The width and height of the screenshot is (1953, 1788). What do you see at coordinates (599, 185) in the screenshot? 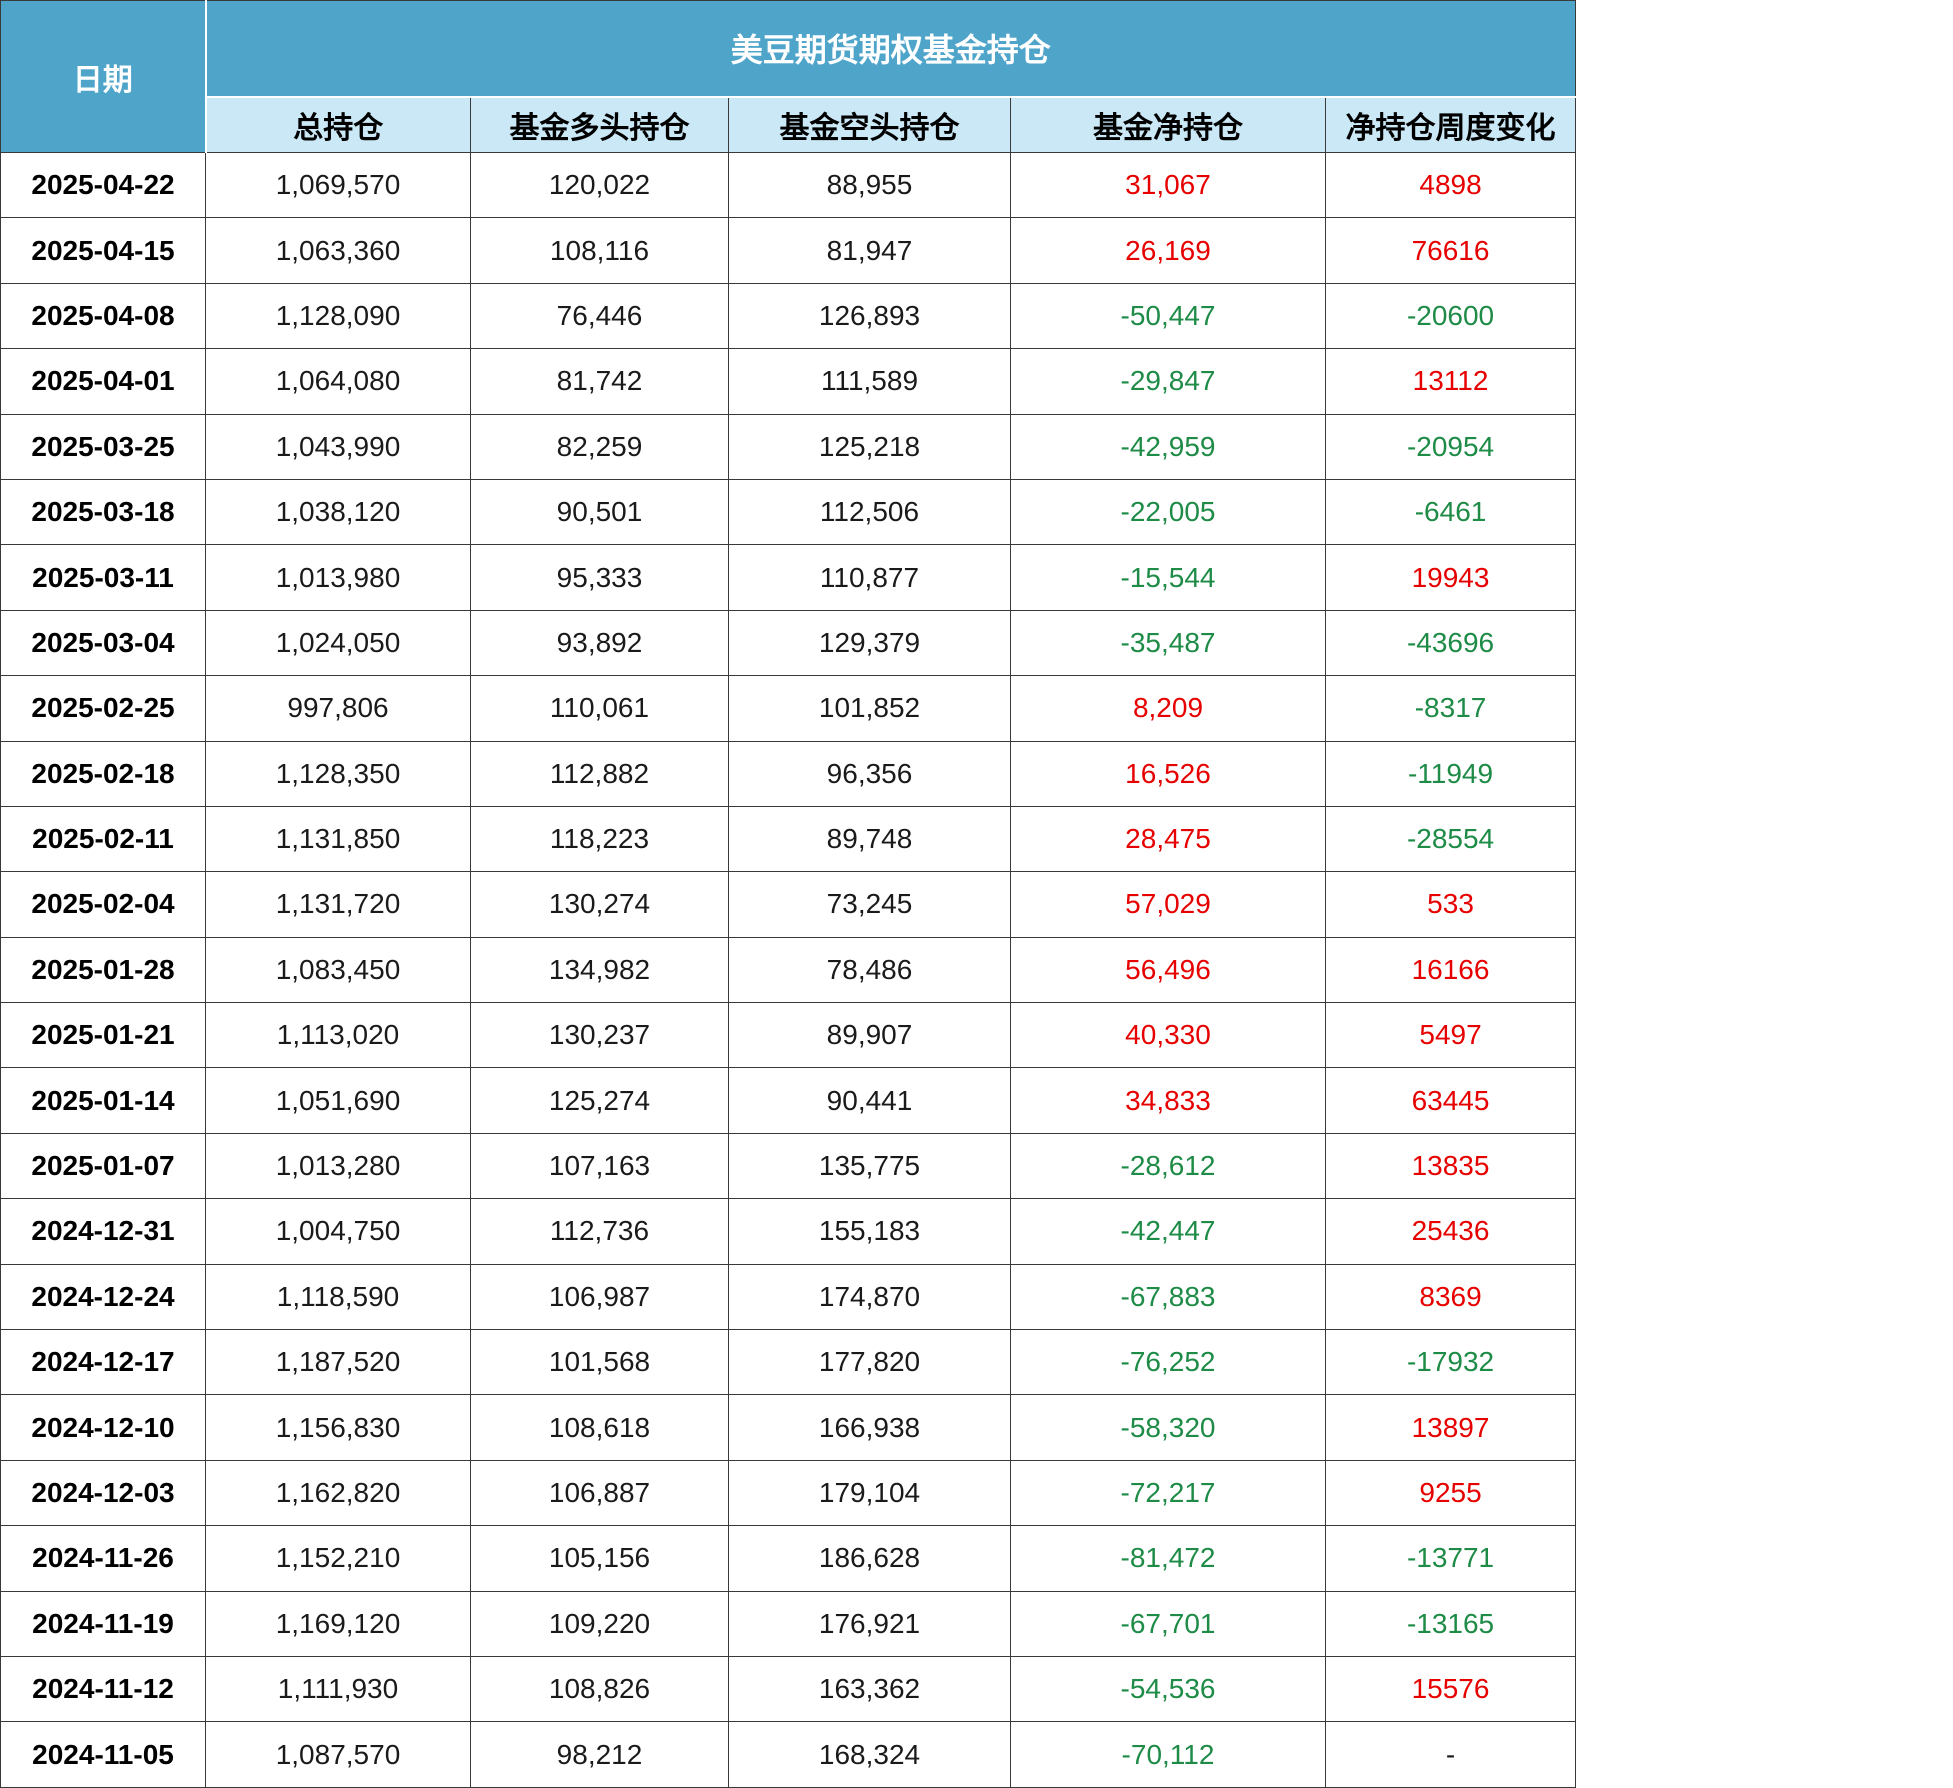
I see `fund-long-cell: 120,022` at bounding box center [599, 185].